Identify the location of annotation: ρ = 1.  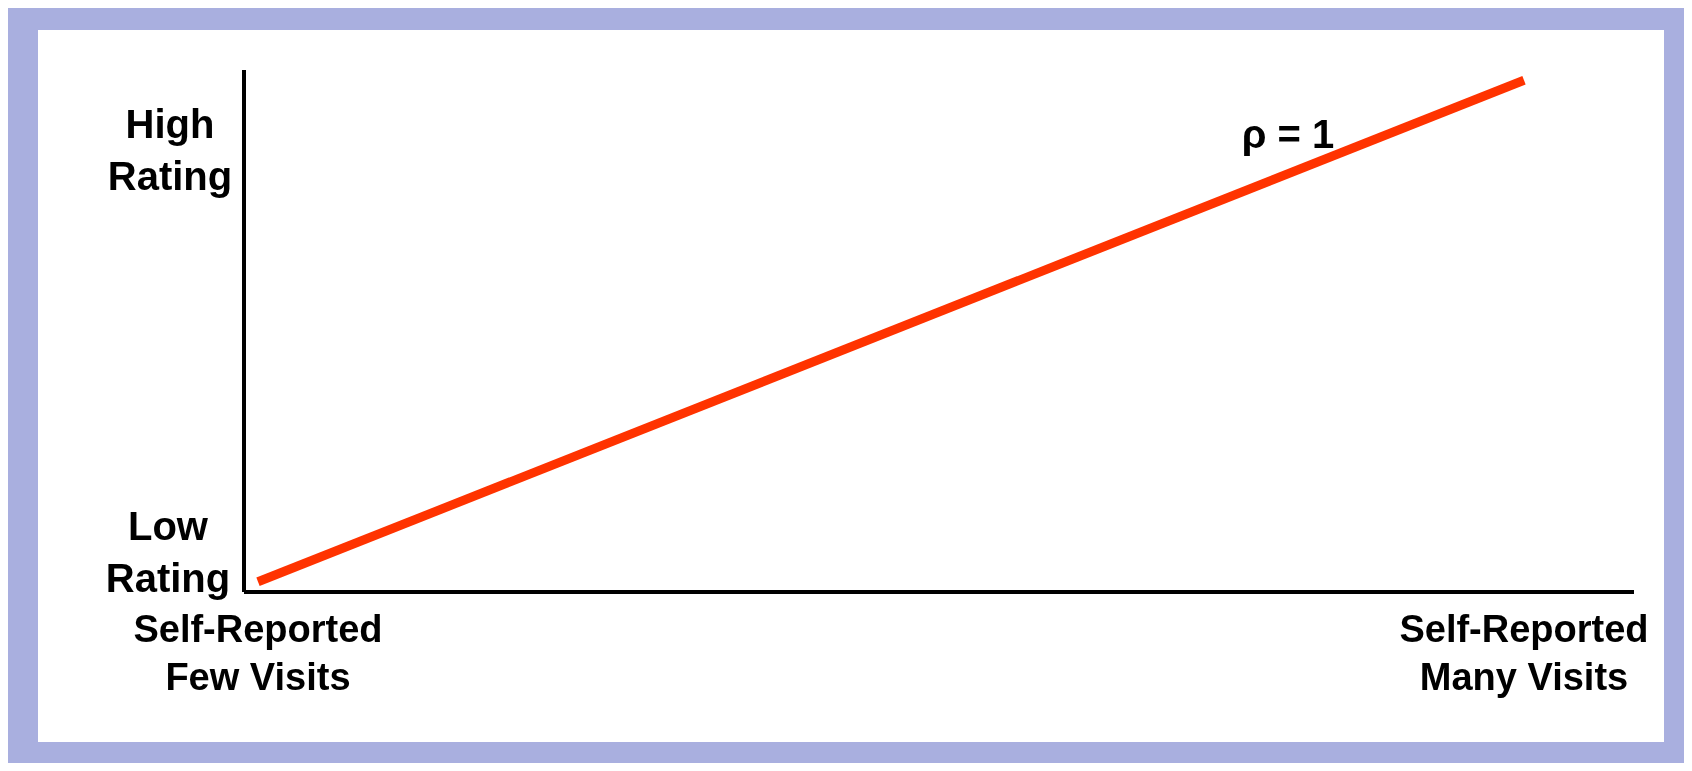
(1288, 134).